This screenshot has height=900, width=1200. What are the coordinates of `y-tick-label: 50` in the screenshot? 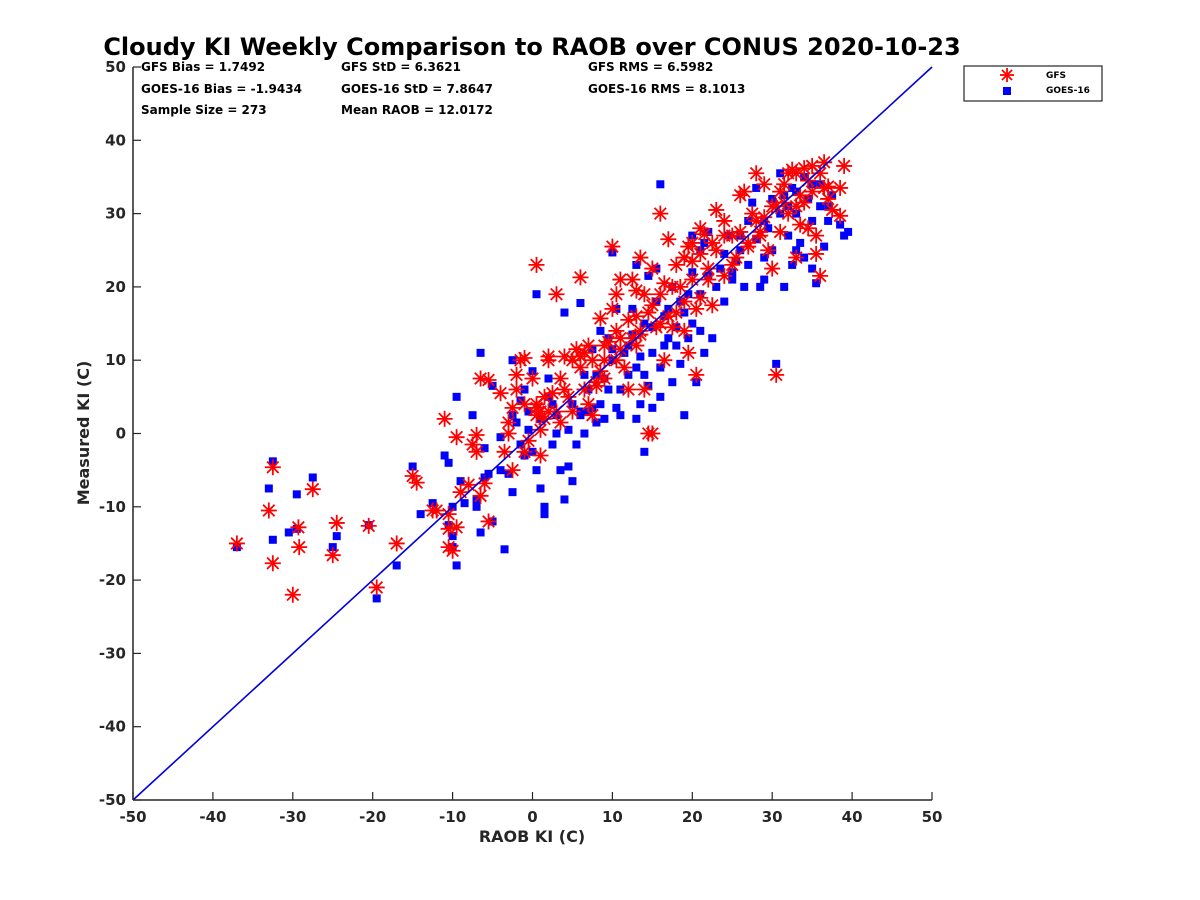 It's located at (115, 67).